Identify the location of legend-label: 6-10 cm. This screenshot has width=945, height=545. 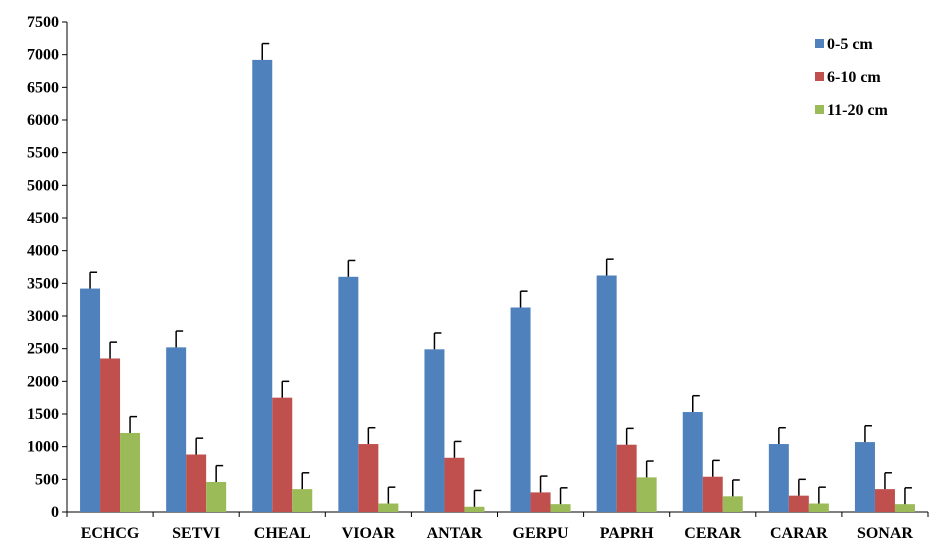
(854, 77).